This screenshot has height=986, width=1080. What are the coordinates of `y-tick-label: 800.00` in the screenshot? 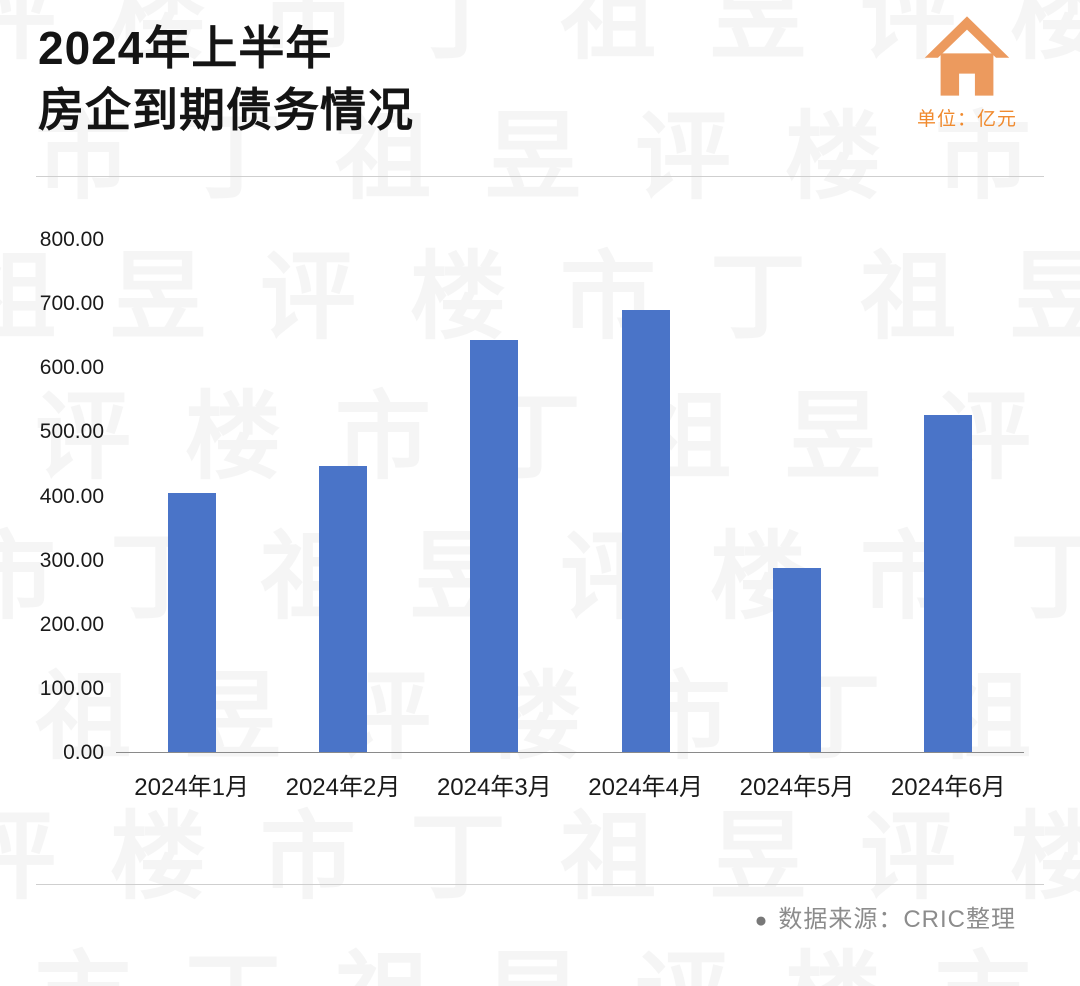 It's located at (71, 239).